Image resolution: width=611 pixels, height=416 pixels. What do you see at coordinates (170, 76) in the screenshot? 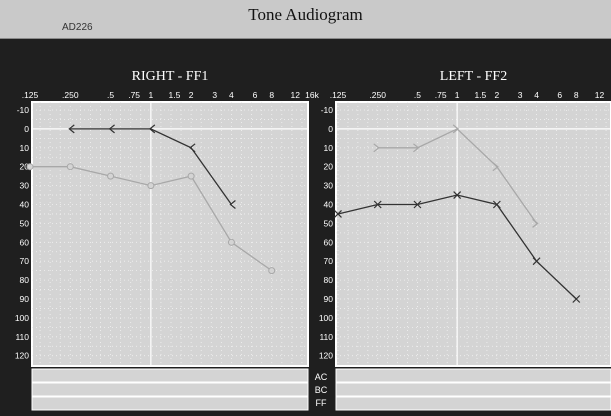
I see `panel-title: RIGHT - FF1` at bounding box center [170, 76].